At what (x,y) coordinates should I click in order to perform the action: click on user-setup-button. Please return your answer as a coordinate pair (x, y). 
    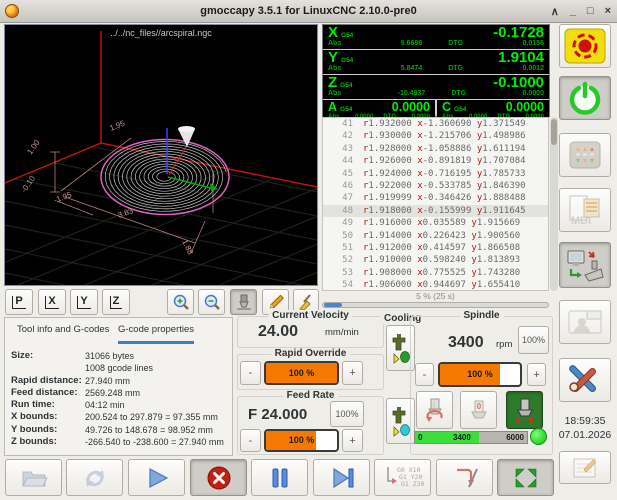
    Looking at the image, I should click on (585, 322).